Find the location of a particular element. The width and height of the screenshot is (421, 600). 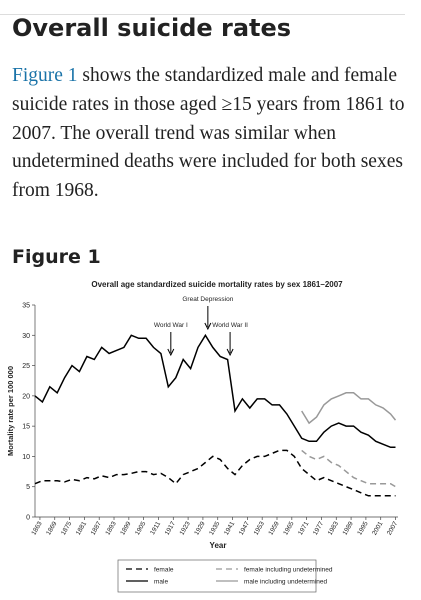

x-tick-label: 1977 is located at coordinates (318, 528).